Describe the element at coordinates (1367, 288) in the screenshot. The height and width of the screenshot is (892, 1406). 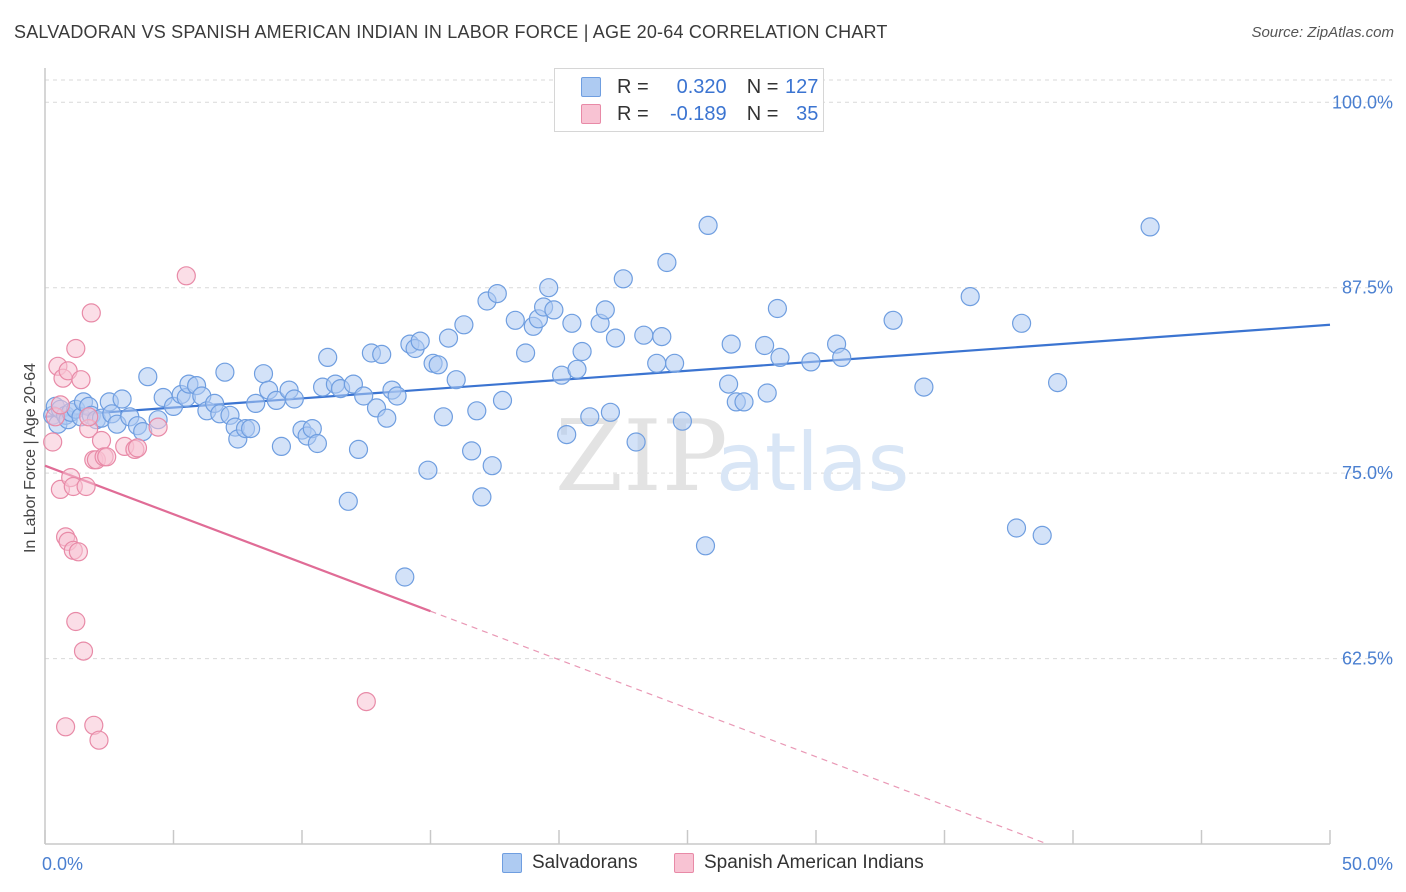
I see `y-tick-label: 87.5%` at that location.